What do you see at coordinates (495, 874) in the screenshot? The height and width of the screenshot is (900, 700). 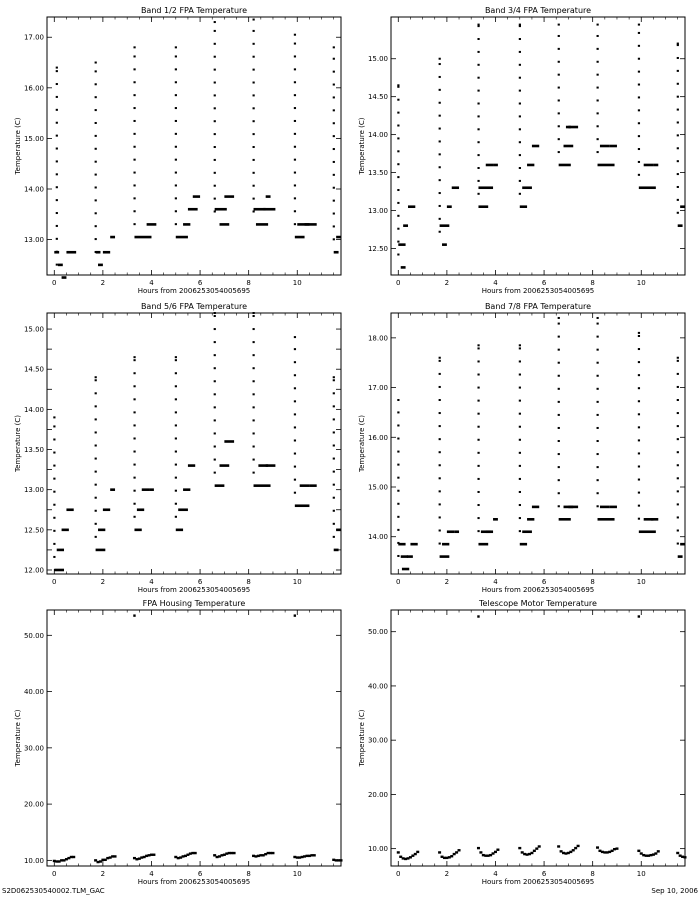 I see `x-tick-label: 4` at bounding box center [495, 874].